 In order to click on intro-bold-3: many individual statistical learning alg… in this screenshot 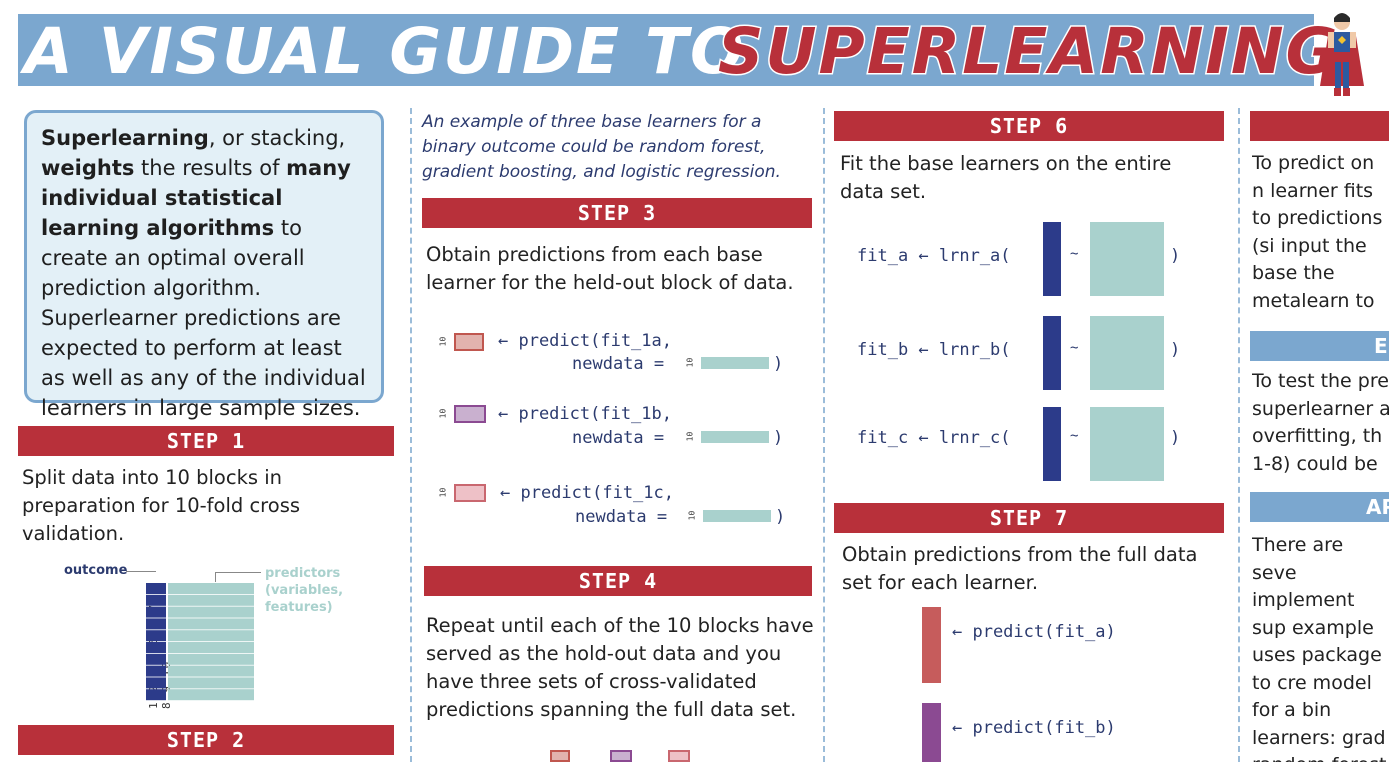, I will do `click(196, 198)`.